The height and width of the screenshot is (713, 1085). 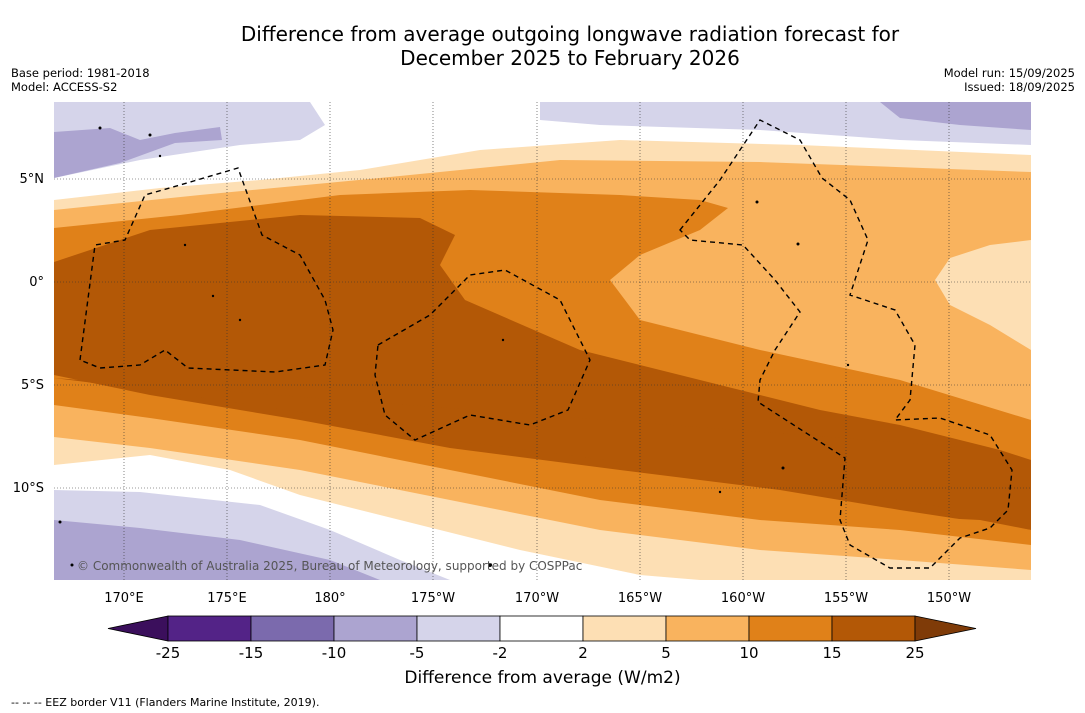 I want to click on contour-2-5-east, so click(x=983, y=295).